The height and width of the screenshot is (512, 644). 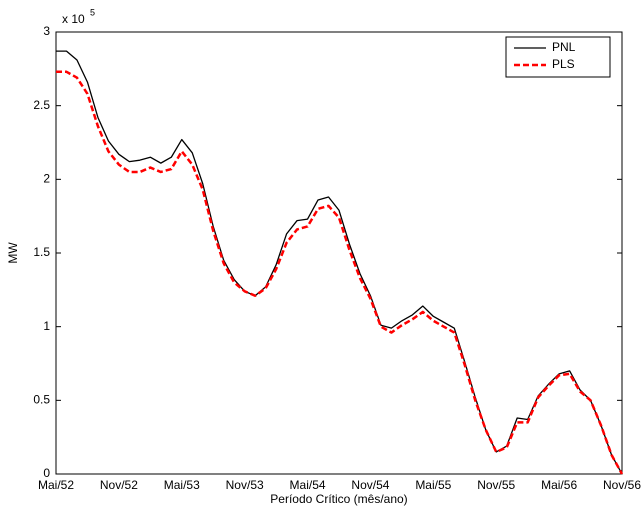 What do you see at coordinates (559, 485) in the screenshot?
I see `x-tick-label: Mai/56` at bounding box center [559, 485].